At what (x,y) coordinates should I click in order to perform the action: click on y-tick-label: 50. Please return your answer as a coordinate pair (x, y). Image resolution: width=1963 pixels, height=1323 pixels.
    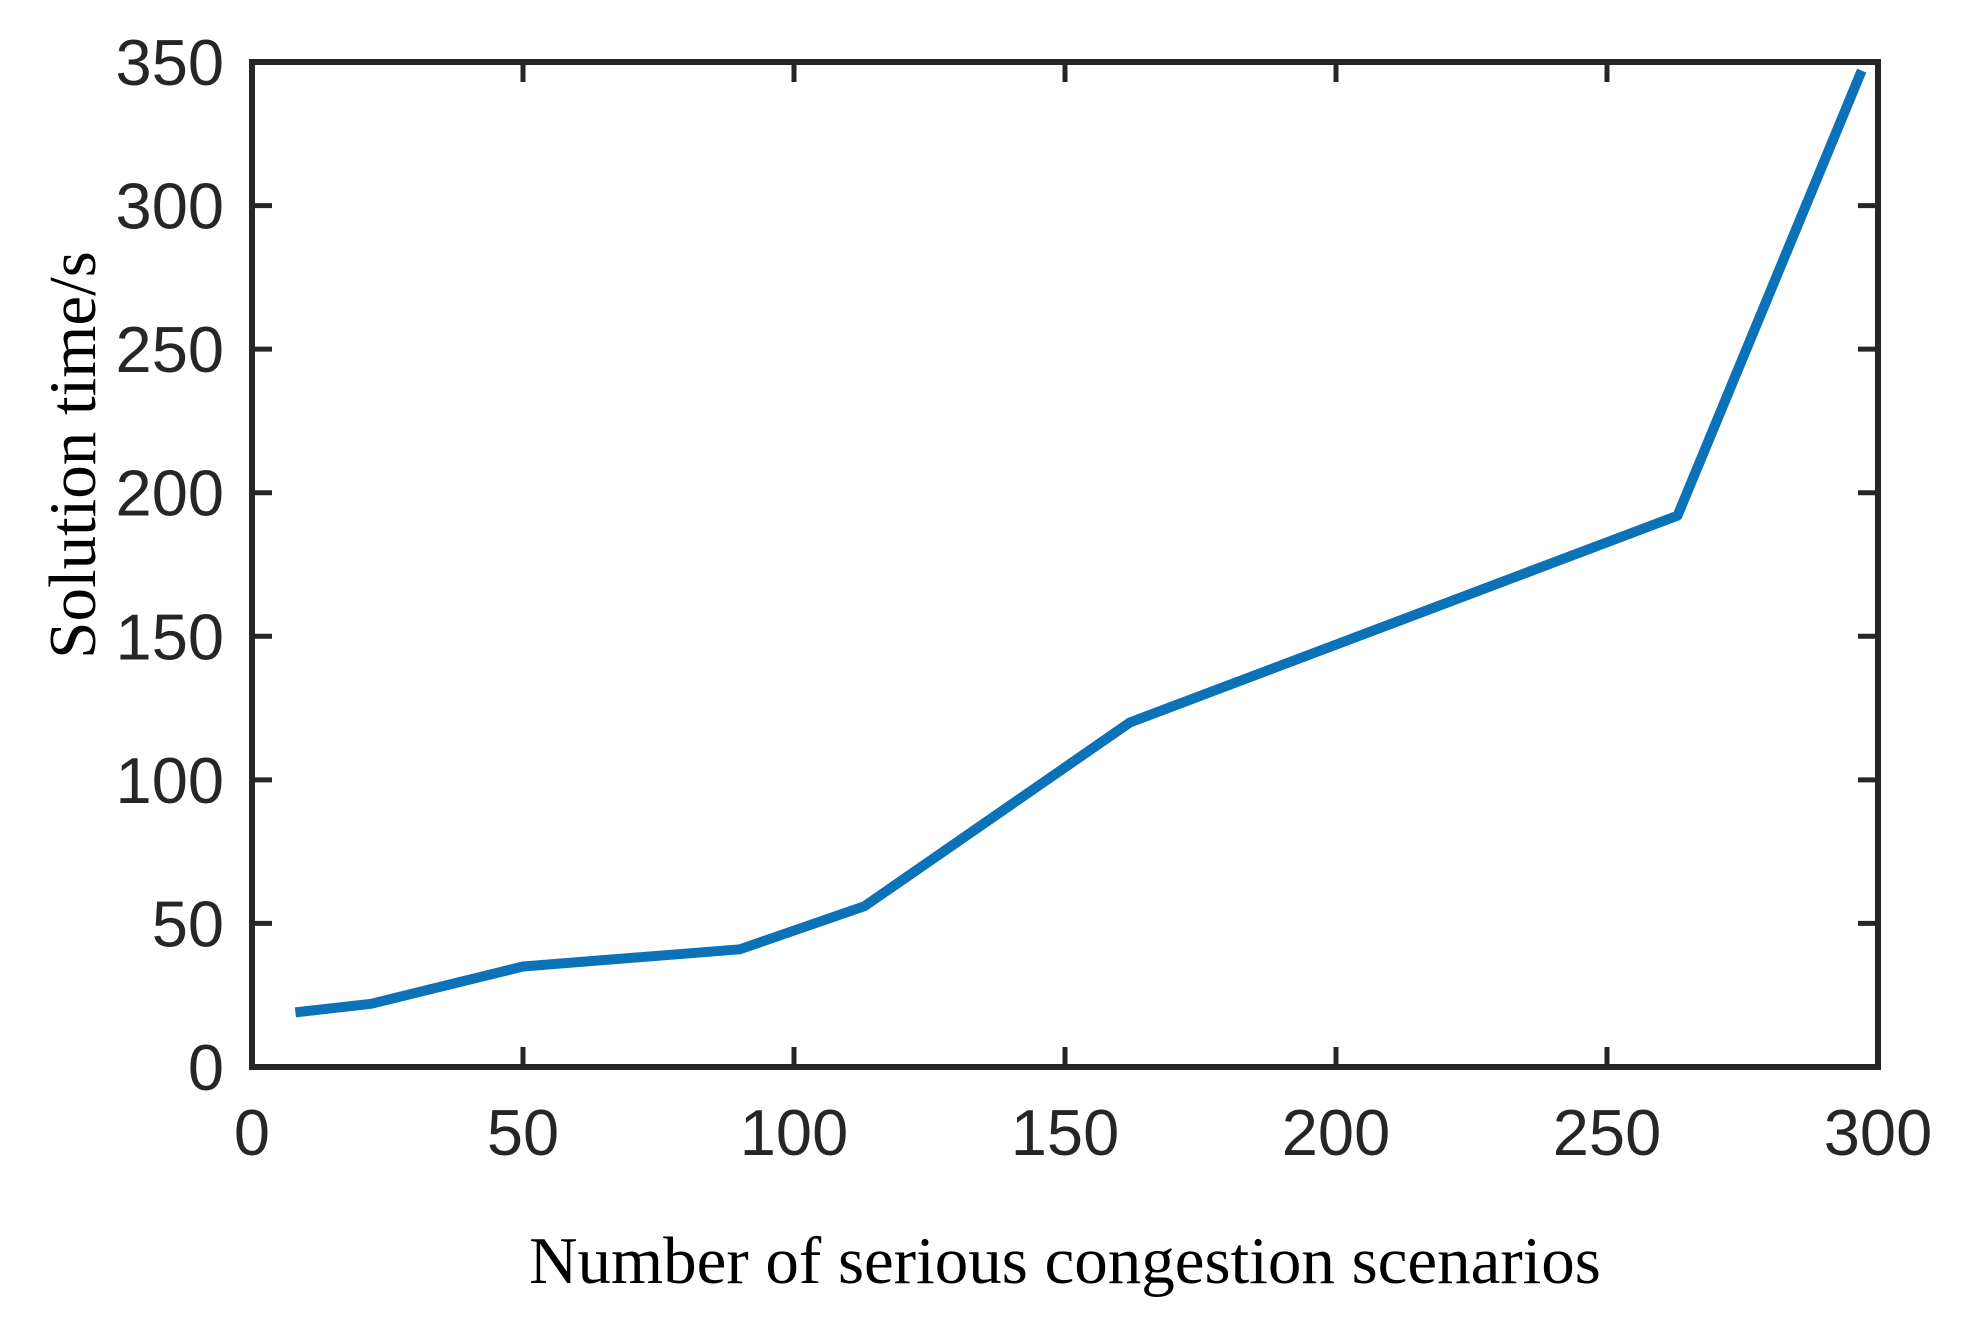
    Looking at the image, I should click on (188, 923).